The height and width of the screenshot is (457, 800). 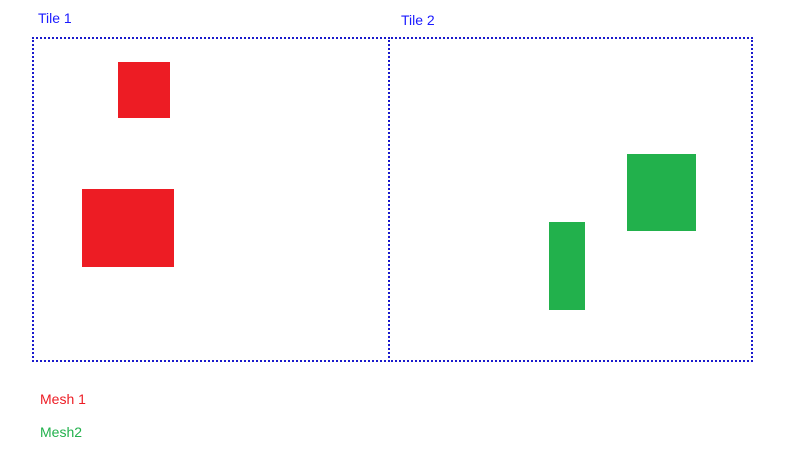 What do you see at coordinates (63, 399) in the screenshot?
I see `legend-mesh1-label: Mesh 1` at bounding box center [63, 399].